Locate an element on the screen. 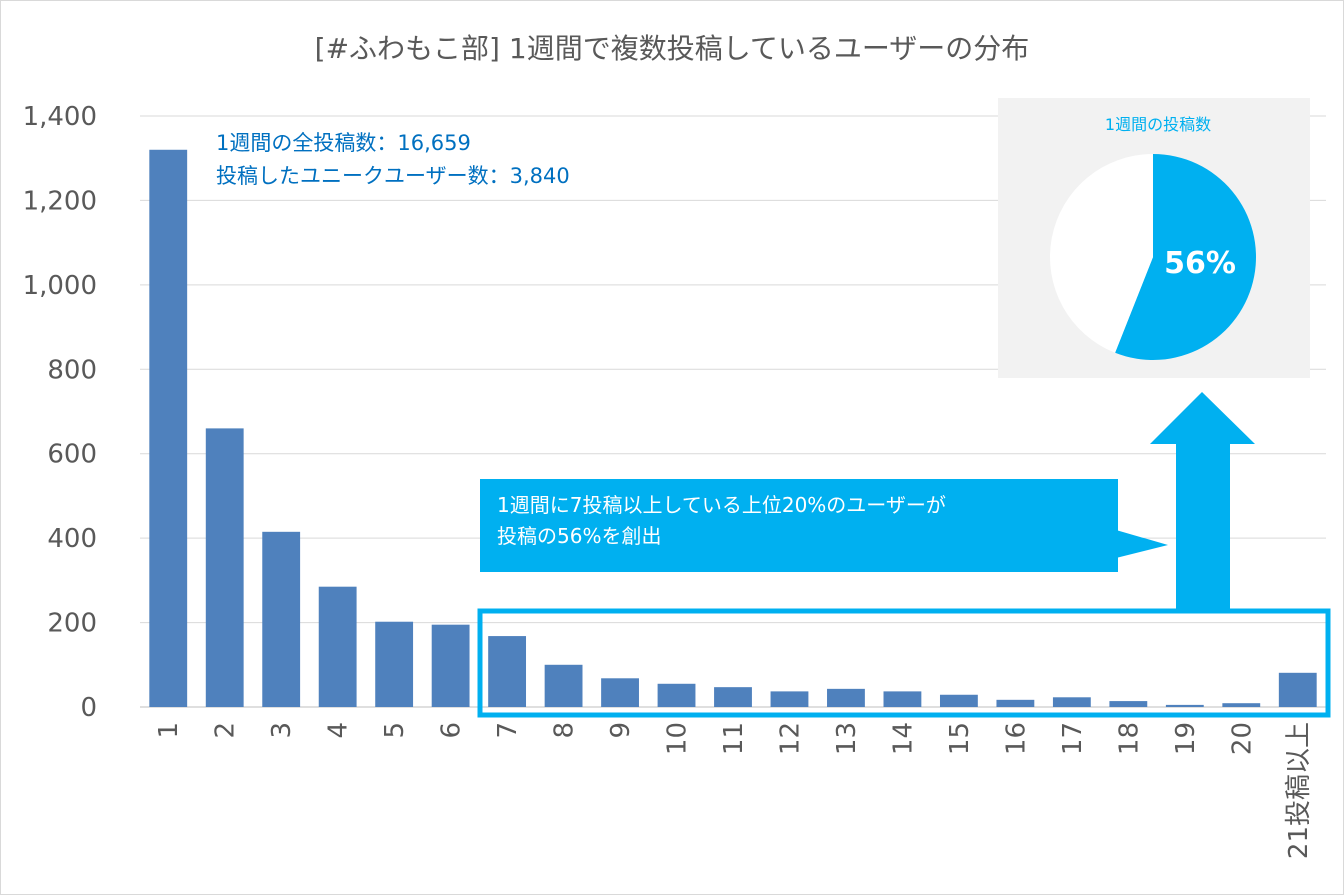  x-tick-label: 11 is located at coordinates (734, 738).